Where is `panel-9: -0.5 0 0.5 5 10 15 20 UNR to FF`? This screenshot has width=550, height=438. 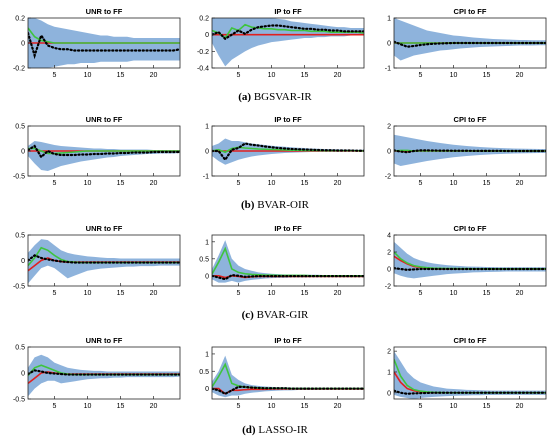
panel-9: -0.5 0 0.5 5 10 15 20 UNR to FF is located at coordinates (97, 373).